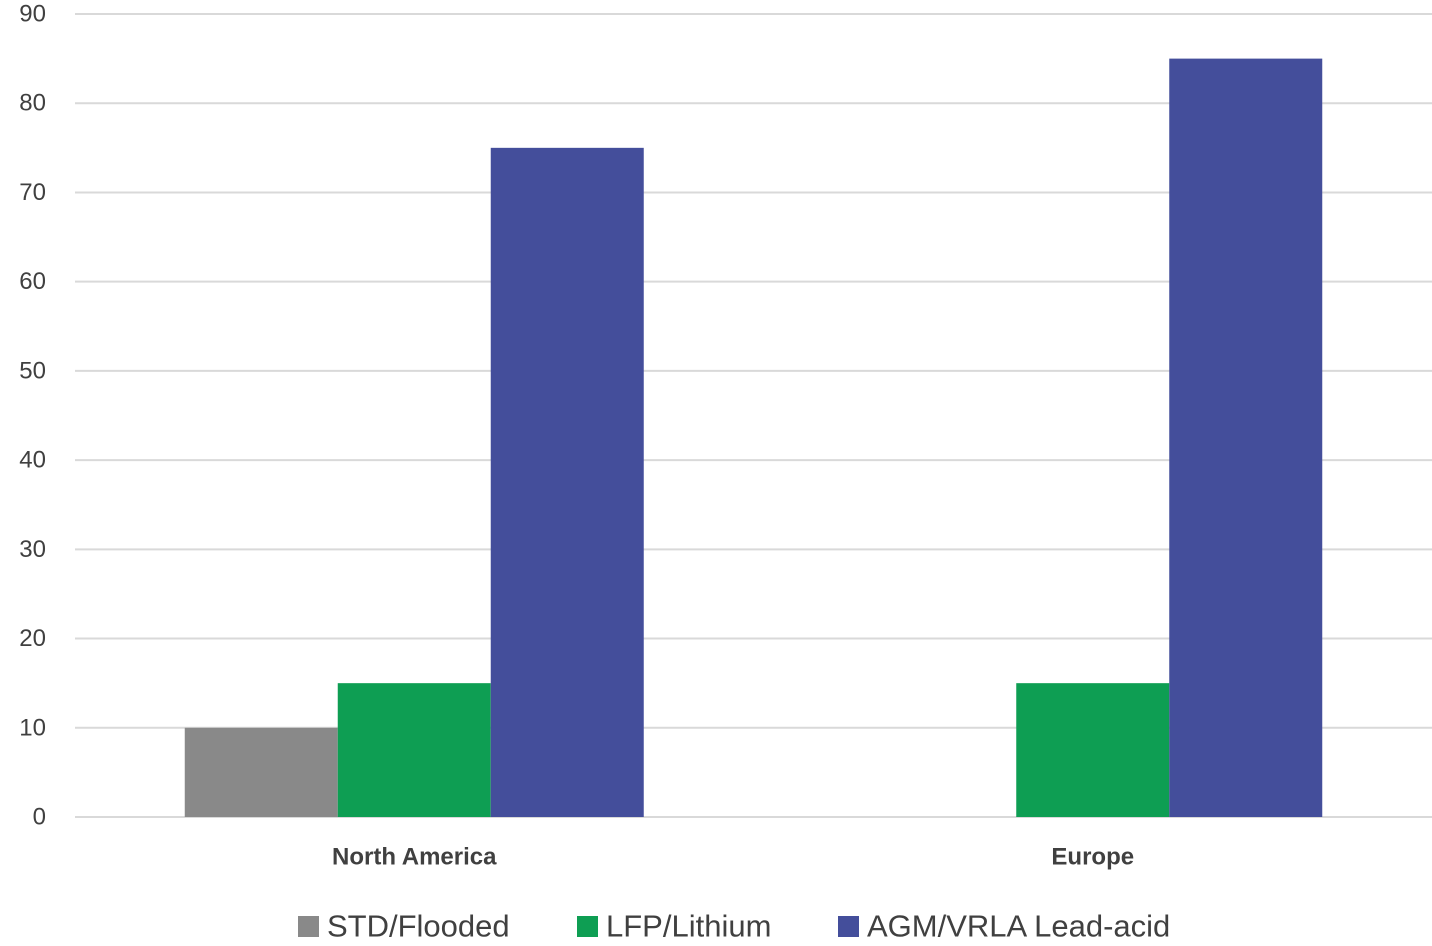  Describe the element at coordinates (32, 638) in the screenshot. I see `y-tick-label: 20` at that location.